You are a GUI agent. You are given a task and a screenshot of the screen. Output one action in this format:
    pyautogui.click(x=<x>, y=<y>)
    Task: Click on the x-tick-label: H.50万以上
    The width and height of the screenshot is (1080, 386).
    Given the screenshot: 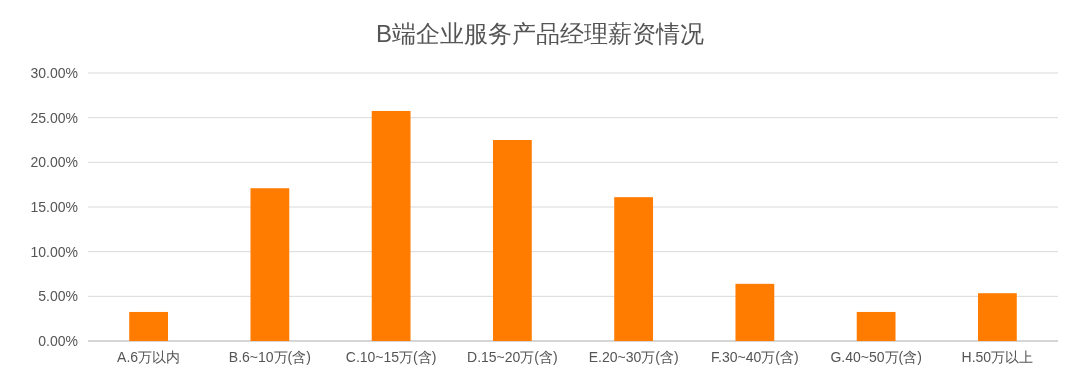 What is the action you would take?
    pyautogui.click(x=997, y=357)
    